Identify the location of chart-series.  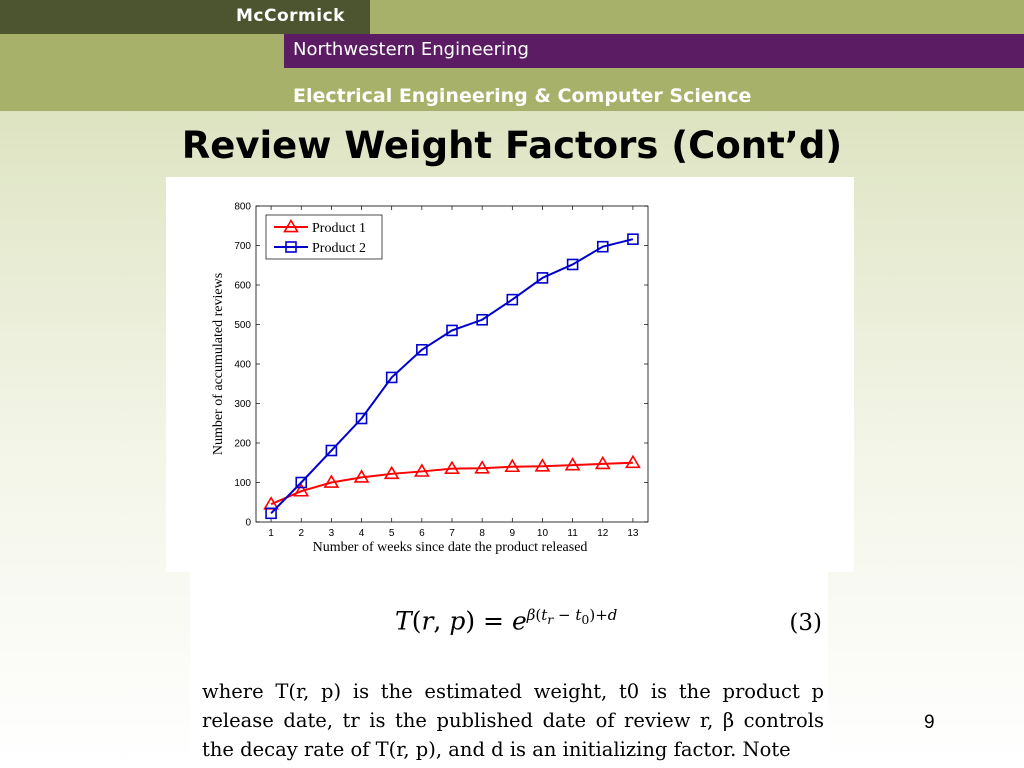
(452, 376).